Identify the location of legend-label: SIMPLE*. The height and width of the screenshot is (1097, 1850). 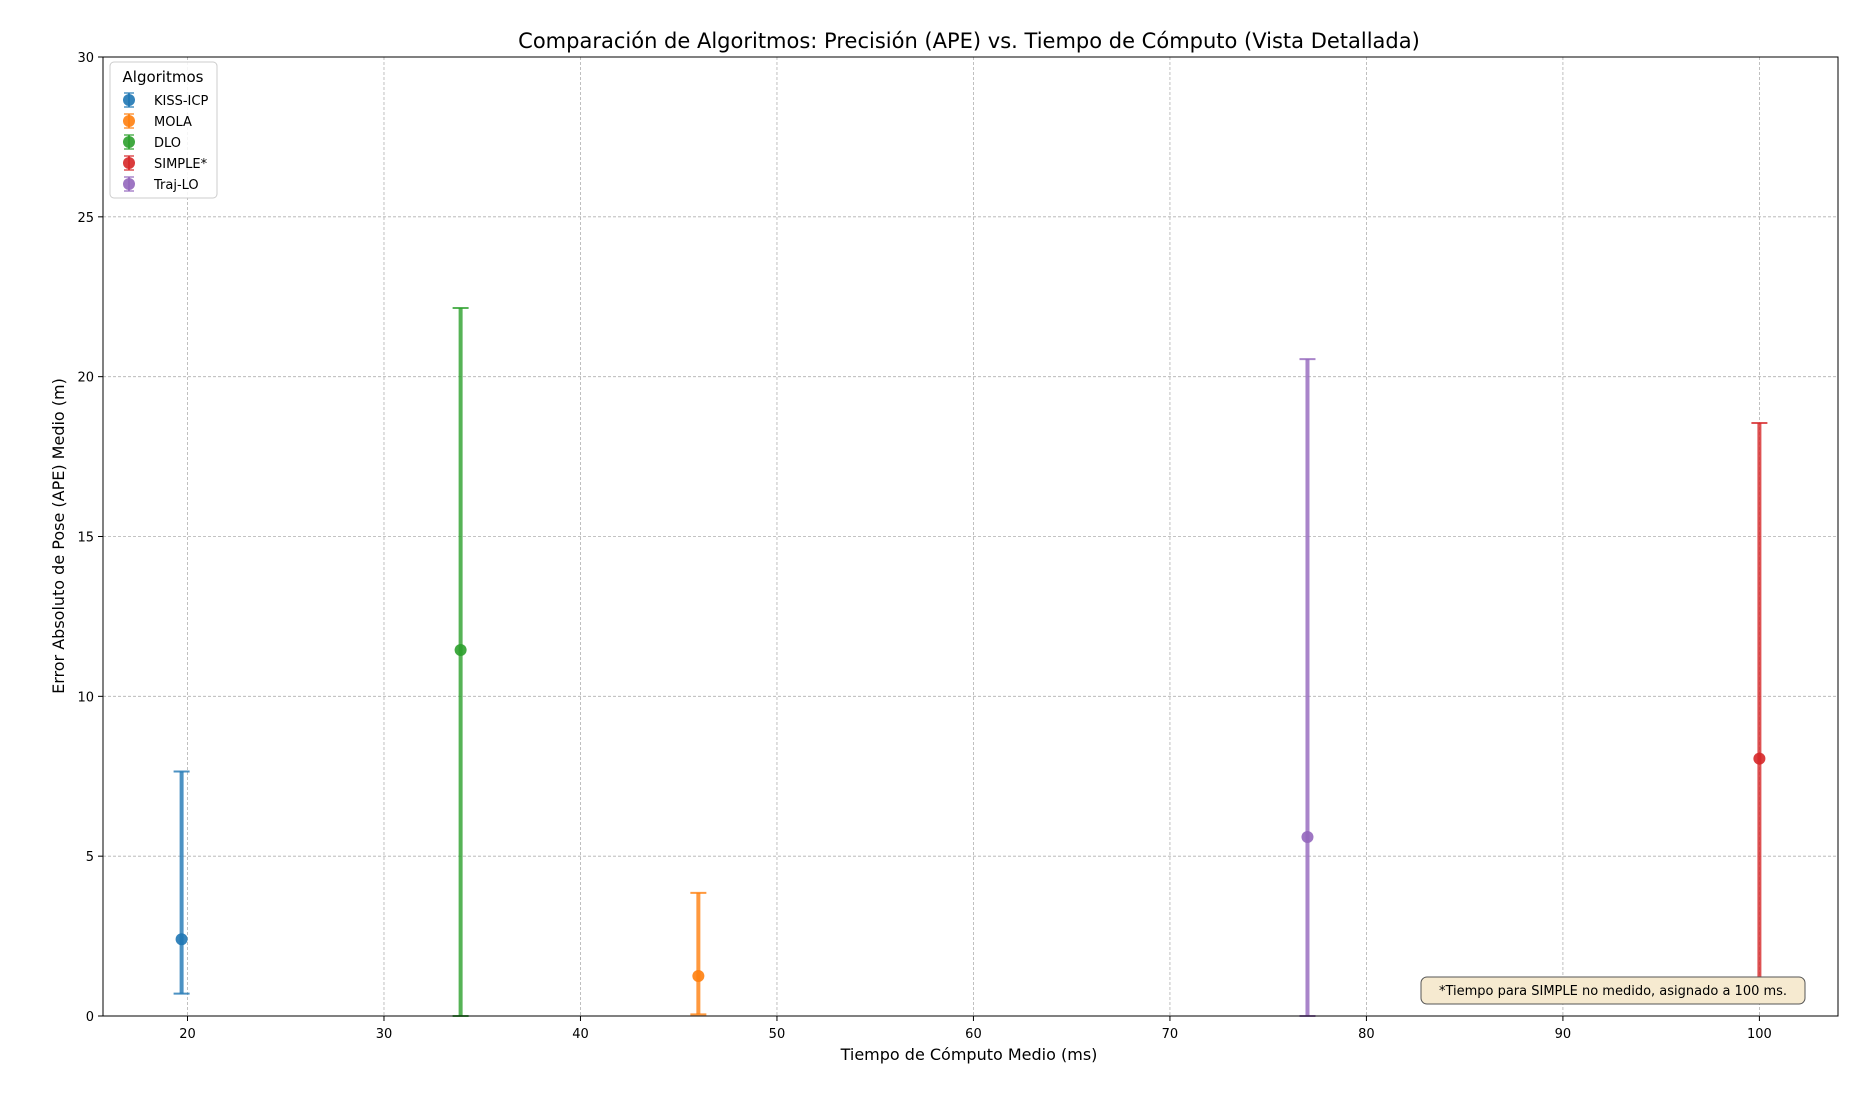
(181, 164).